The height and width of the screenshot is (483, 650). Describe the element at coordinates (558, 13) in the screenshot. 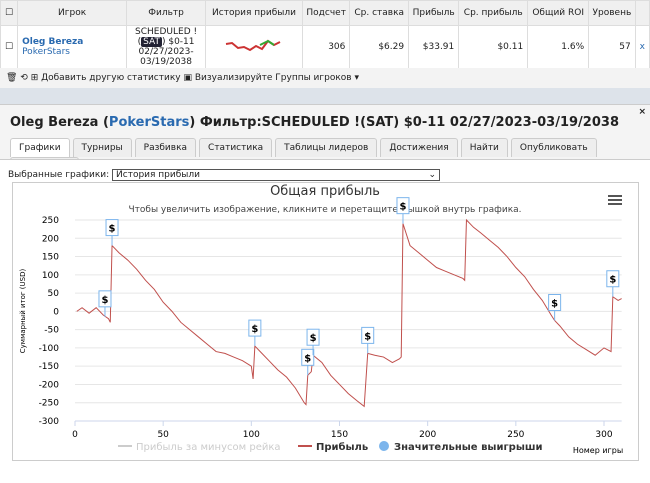

I see `header: Общий ROI` at that location.